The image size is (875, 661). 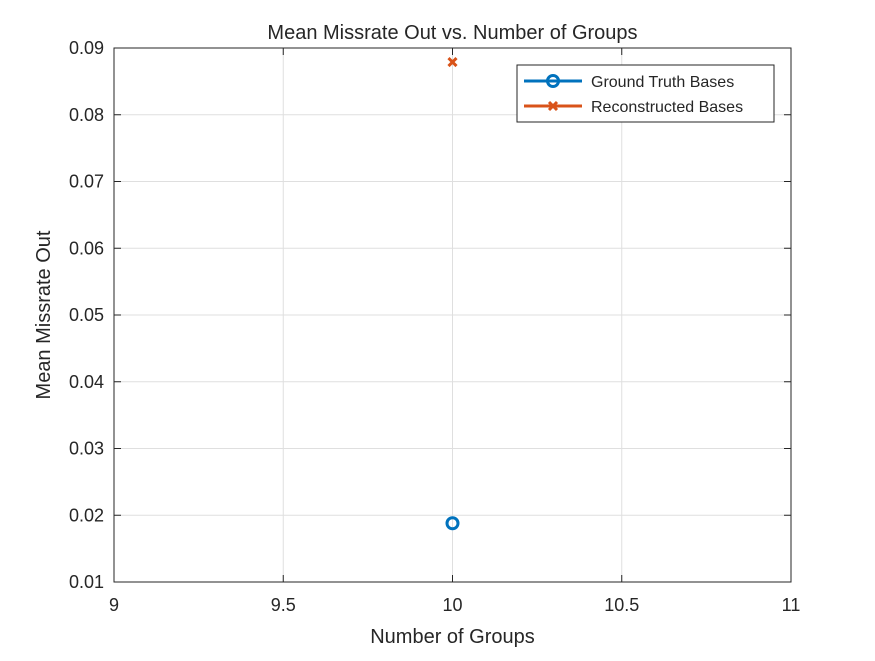 What do you see at coordinates (86, 48) in the screenshot?
I see `y-tick-label: 0.09` at bounding box center [86, 48].